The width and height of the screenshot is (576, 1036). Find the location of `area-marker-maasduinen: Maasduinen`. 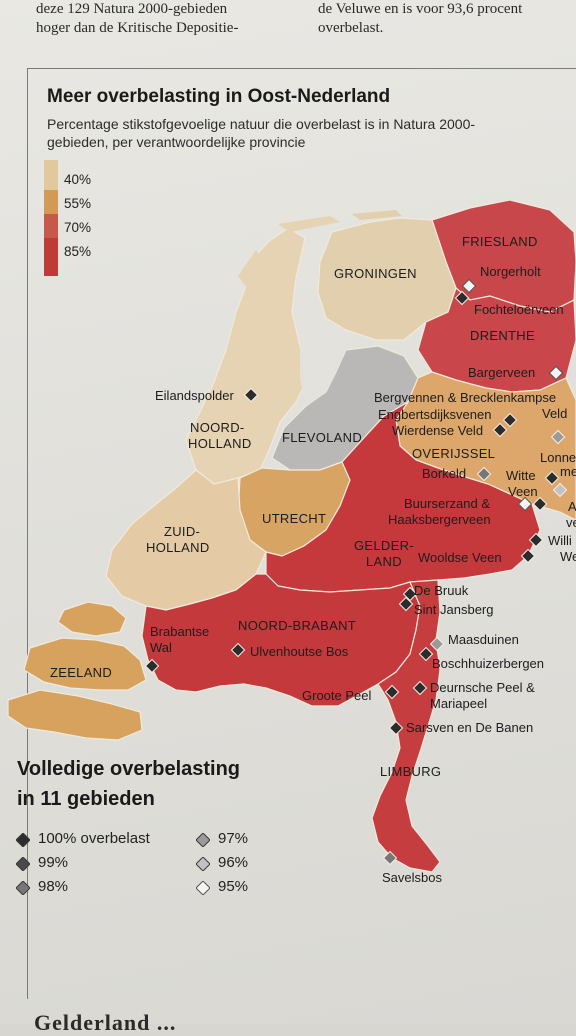

area-marker-maasduinen: Maasduinen is located at coordinates (475, 641).